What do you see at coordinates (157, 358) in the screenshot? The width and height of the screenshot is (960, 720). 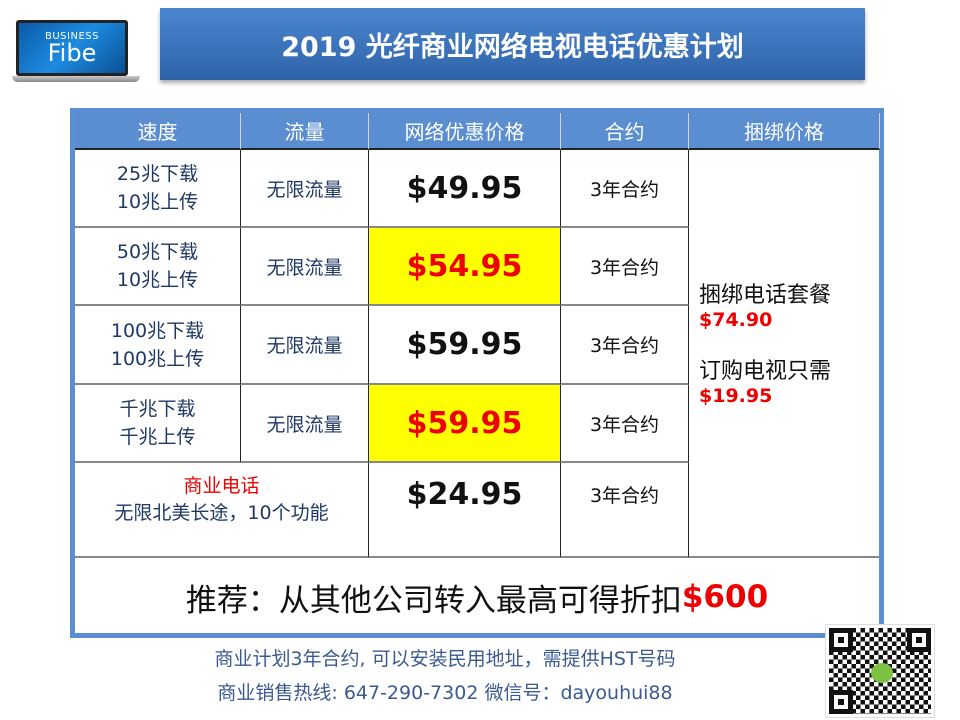 I see `upload-speed: 100兆上传` at bounding box center [157, 358].